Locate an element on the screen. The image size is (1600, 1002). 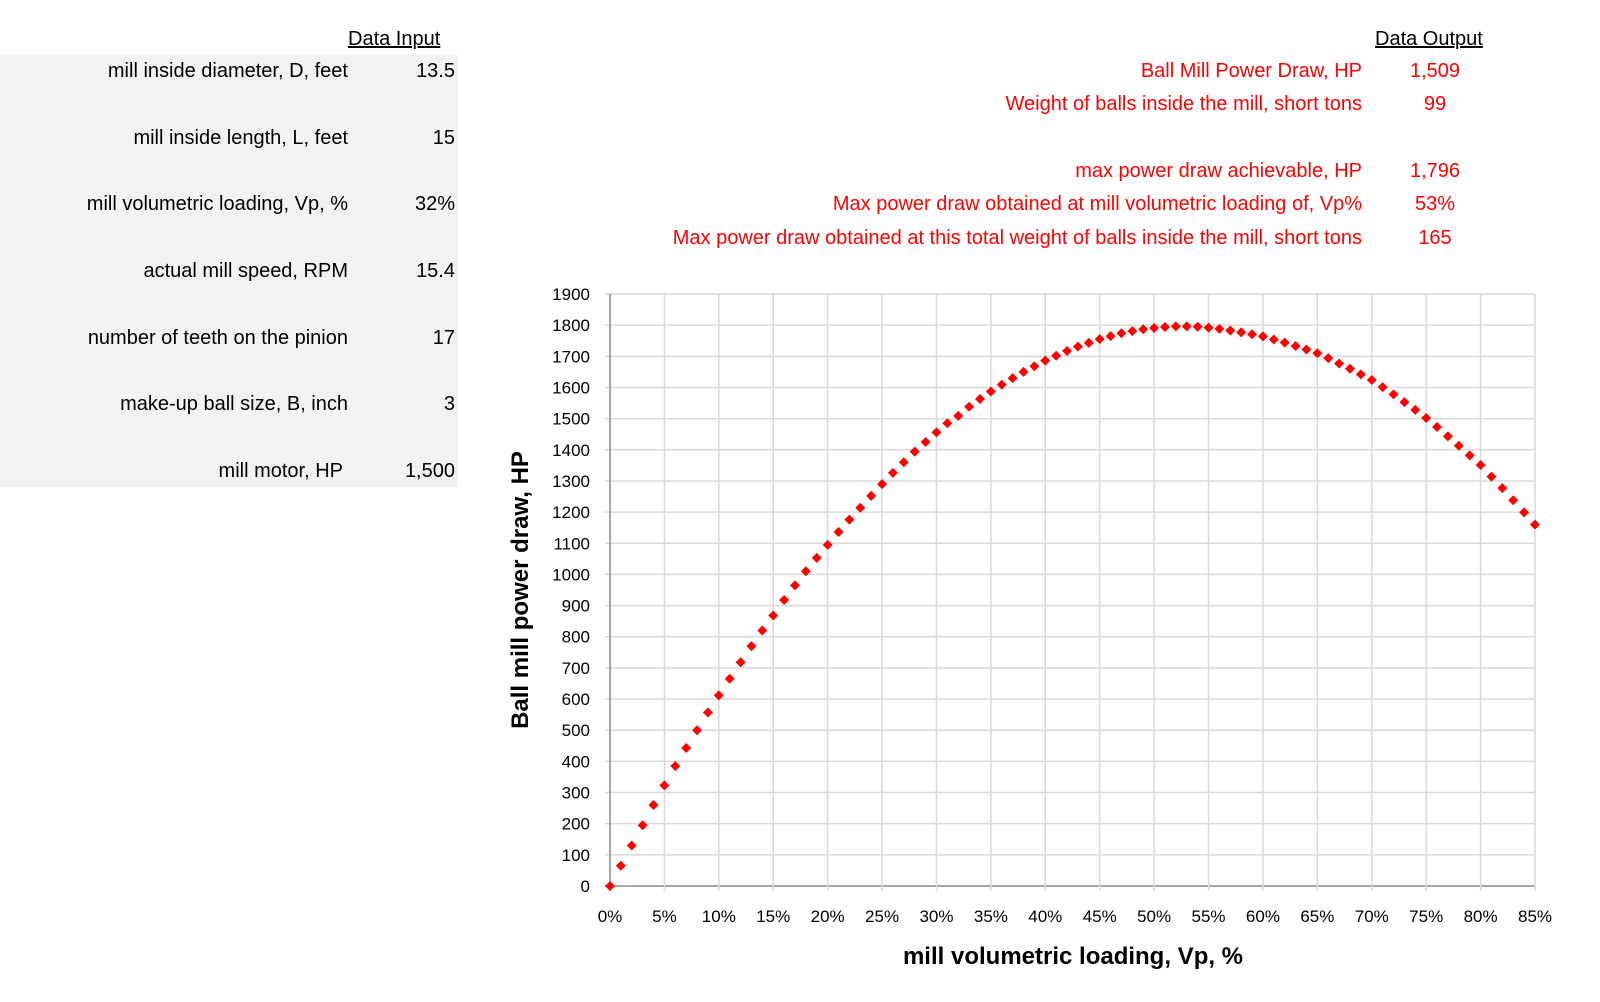
x-tick-label: 50% is located at coordinates (1154, 916).